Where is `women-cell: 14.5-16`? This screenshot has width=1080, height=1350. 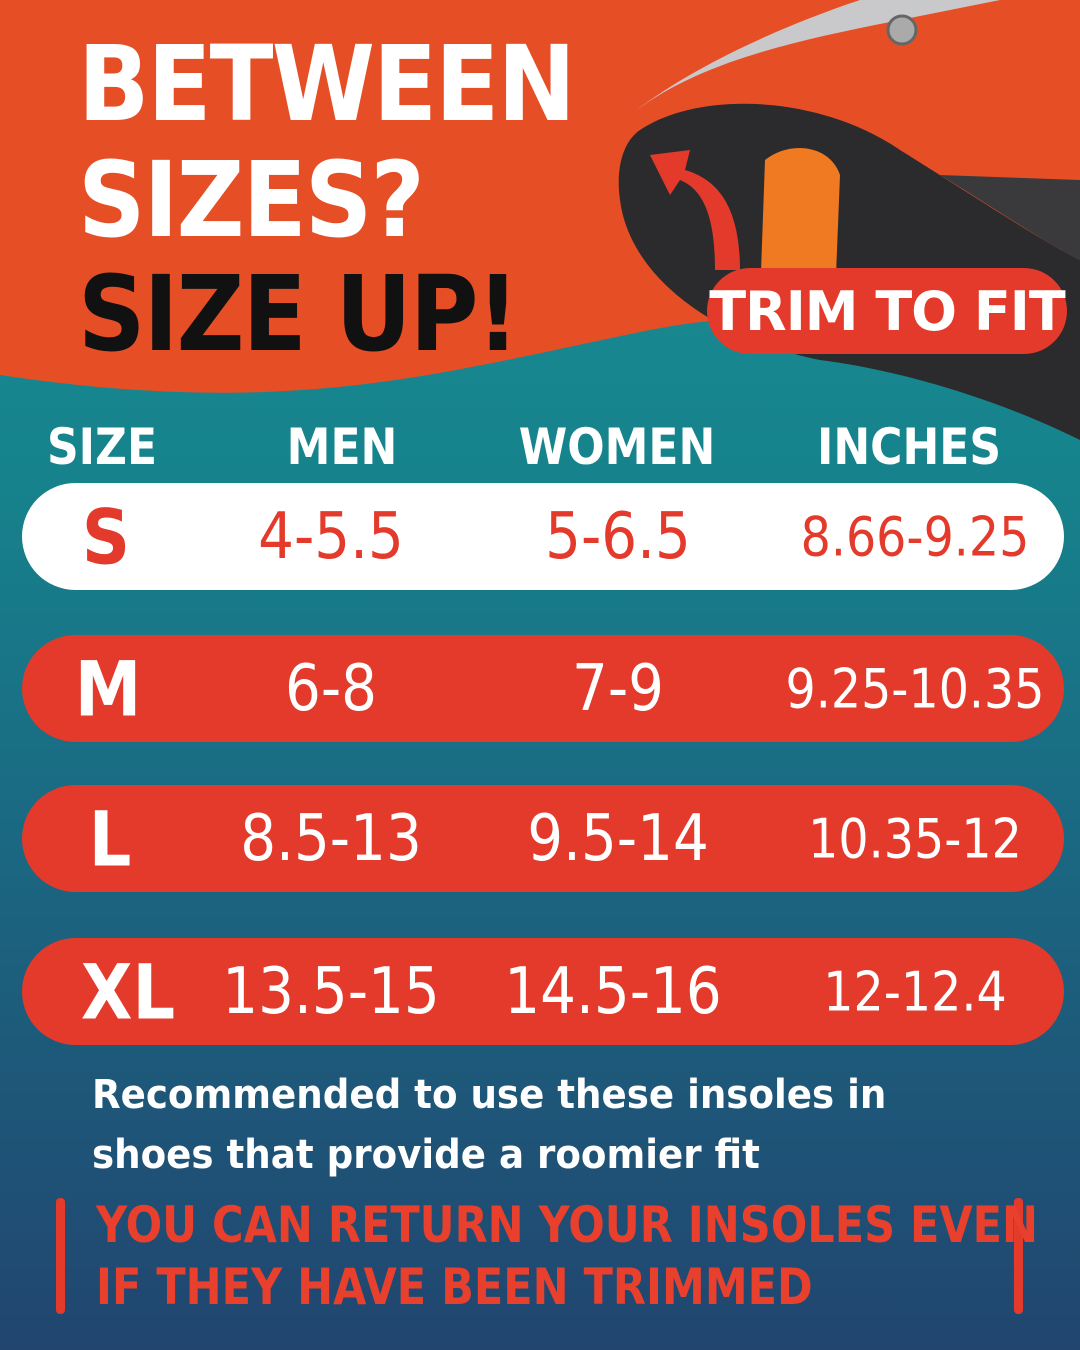
women-cell: 14.5-16 is located at coordinates (613, 991).